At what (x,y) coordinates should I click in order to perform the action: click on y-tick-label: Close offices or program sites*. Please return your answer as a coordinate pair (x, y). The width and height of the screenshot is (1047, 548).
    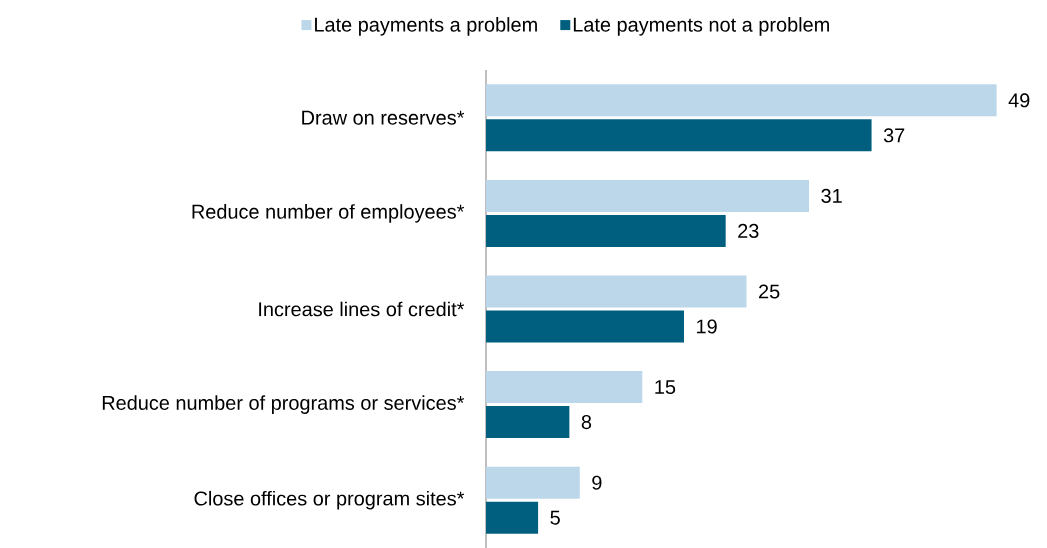
    Looking at the image, I should click on (329, 500).